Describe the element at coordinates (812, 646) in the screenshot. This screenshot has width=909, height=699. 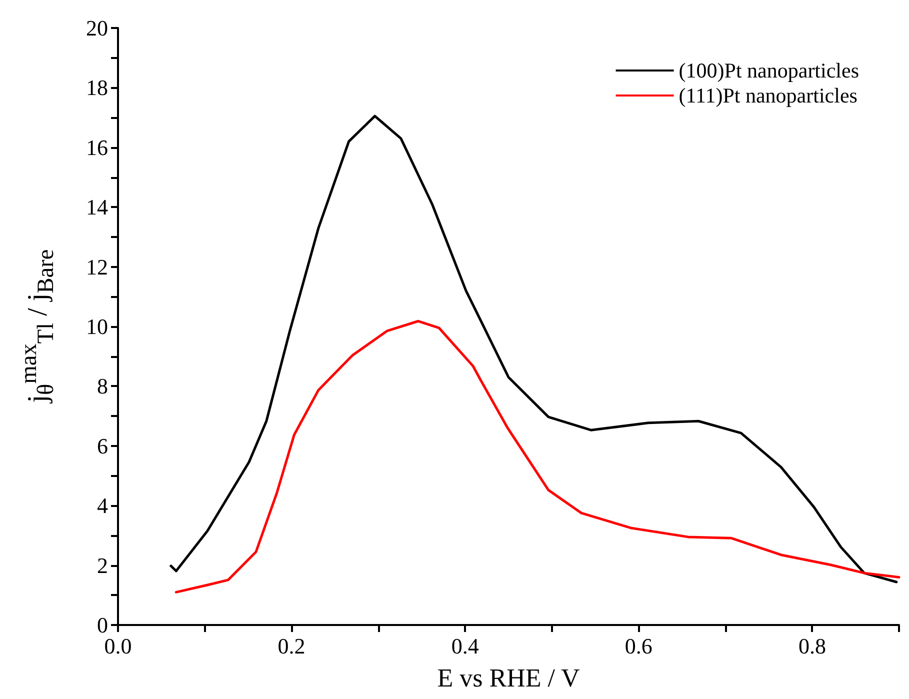
I see `x-tick-label: 0.8` at that location.